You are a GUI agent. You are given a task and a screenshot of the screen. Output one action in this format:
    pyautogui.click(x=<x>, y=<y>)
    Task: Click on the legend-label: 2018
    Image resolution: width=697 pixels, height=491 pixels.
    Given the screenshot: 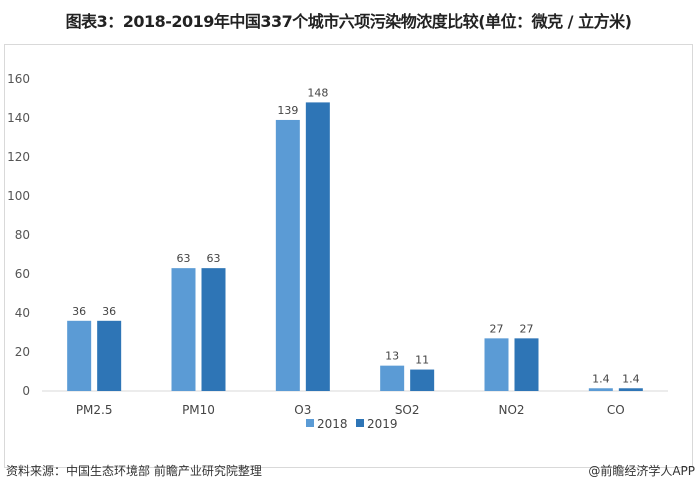 What is the action you would take?
    pyautogui.click(x=332, y=424)
    